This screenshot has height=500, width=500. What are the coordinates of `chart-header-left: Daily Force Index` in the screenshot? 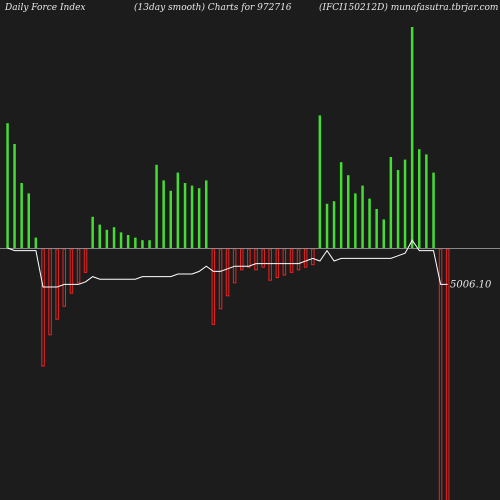 It's located at (45, 8).